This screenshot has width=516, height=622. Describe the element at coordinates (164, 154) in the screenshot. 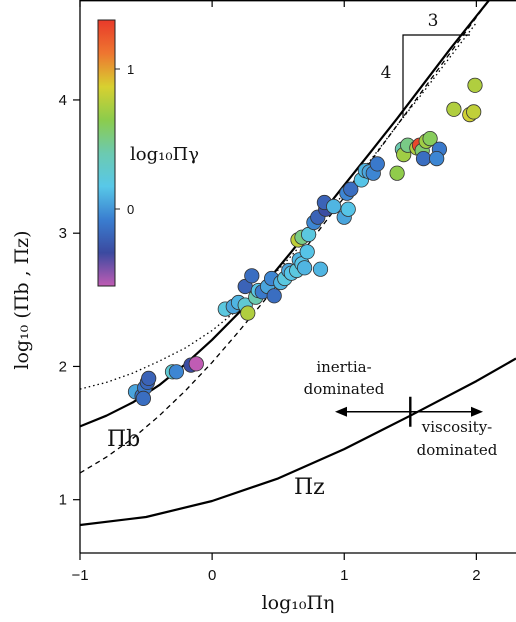

I see `colorbar-title: log₁₀Πγ` at that location.